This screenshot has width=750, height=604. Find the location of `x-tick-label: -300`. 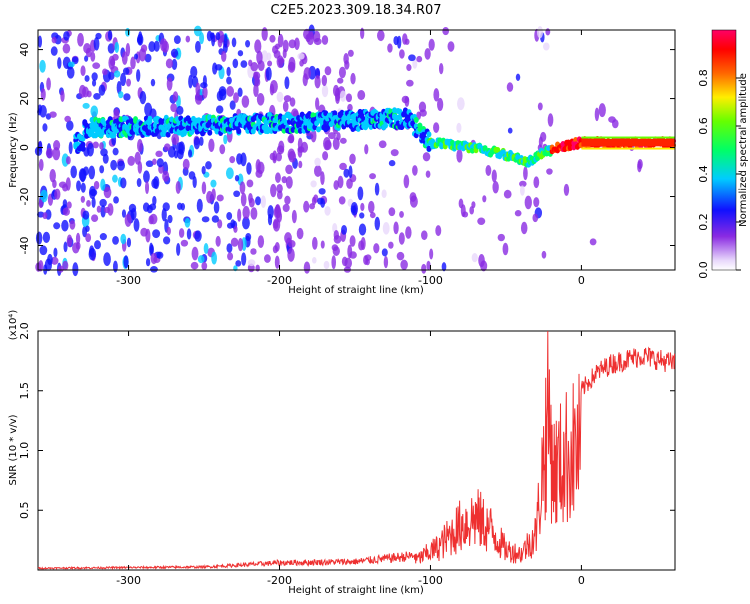

x-tick-label: -300 is located at coordinates (128, 280).